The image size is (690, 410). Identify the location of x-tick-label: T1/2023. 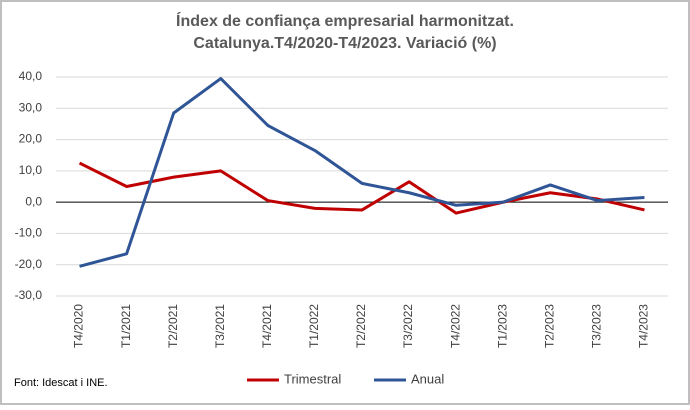
(502, 326).